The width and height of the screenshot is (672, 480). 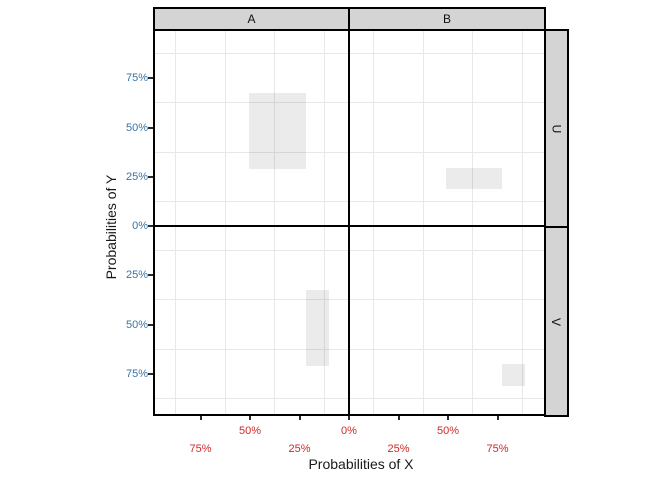 I want to click on data-rect-bv, so click(x=514, y=374).